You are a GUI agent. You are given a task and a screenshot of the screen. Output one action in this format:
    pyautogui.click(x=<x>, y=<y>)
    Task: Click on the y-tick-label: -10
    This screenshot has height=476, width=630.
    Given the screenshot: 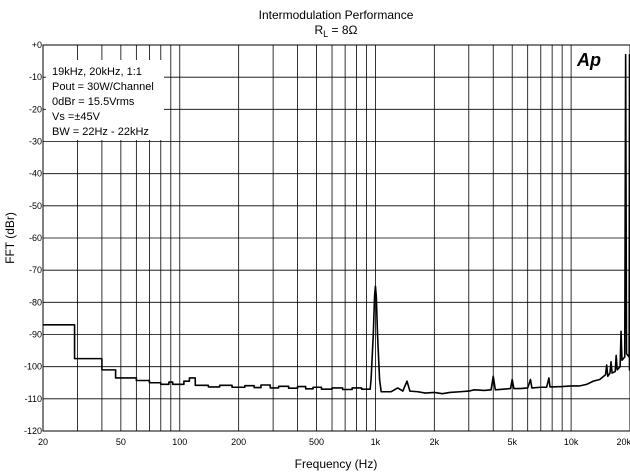 What is the action you would take?
    pyautogui.click(x=35, y=77)
    